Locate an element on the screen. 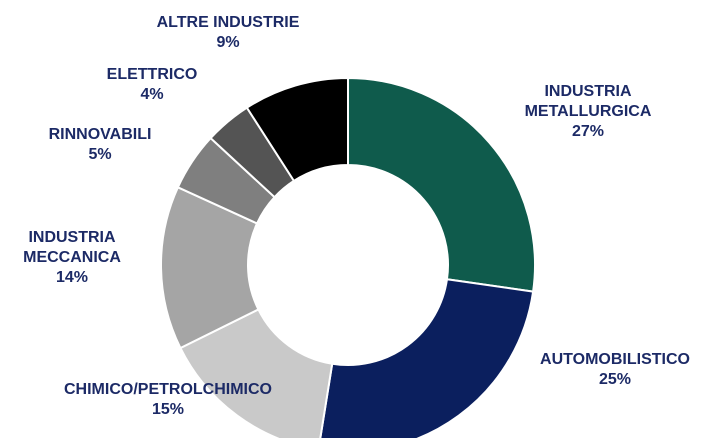  value-label: 15% is located at coordinates (168, 409).